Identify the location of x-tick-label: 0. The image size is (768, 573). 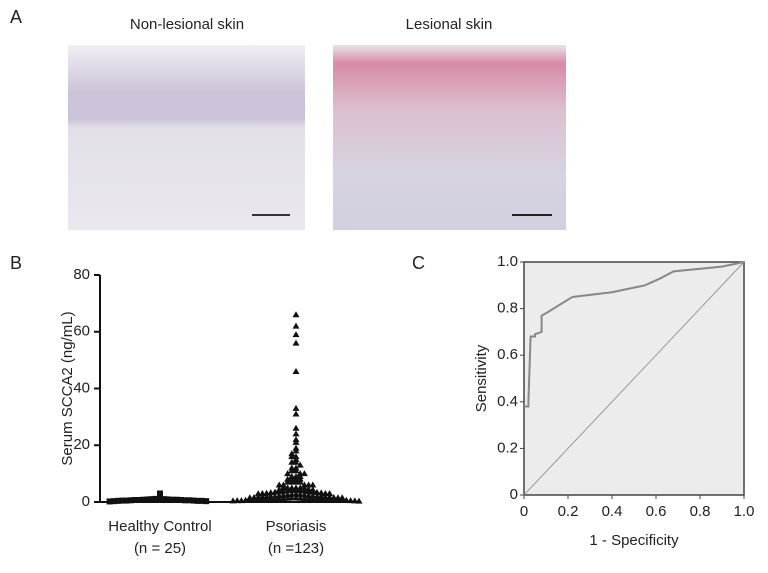
(524, 511).